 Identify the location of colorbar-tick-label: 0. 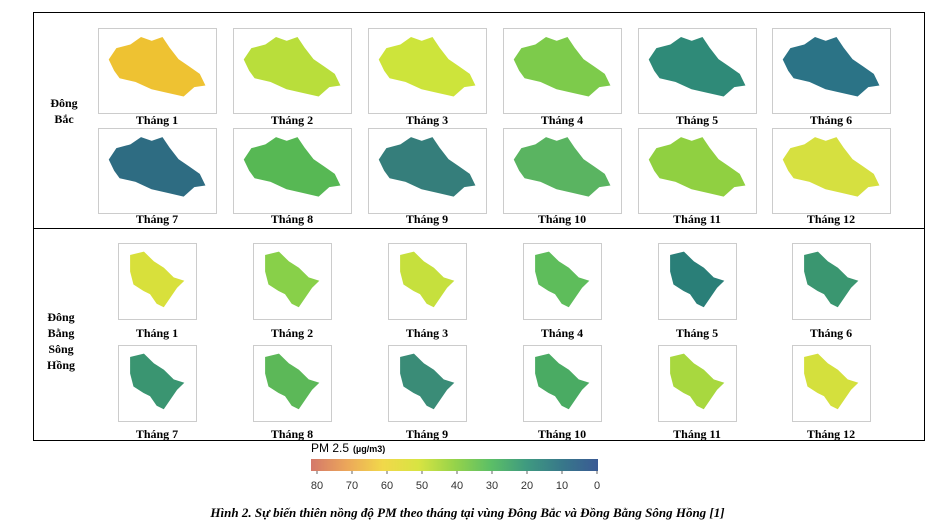
(597, 486).